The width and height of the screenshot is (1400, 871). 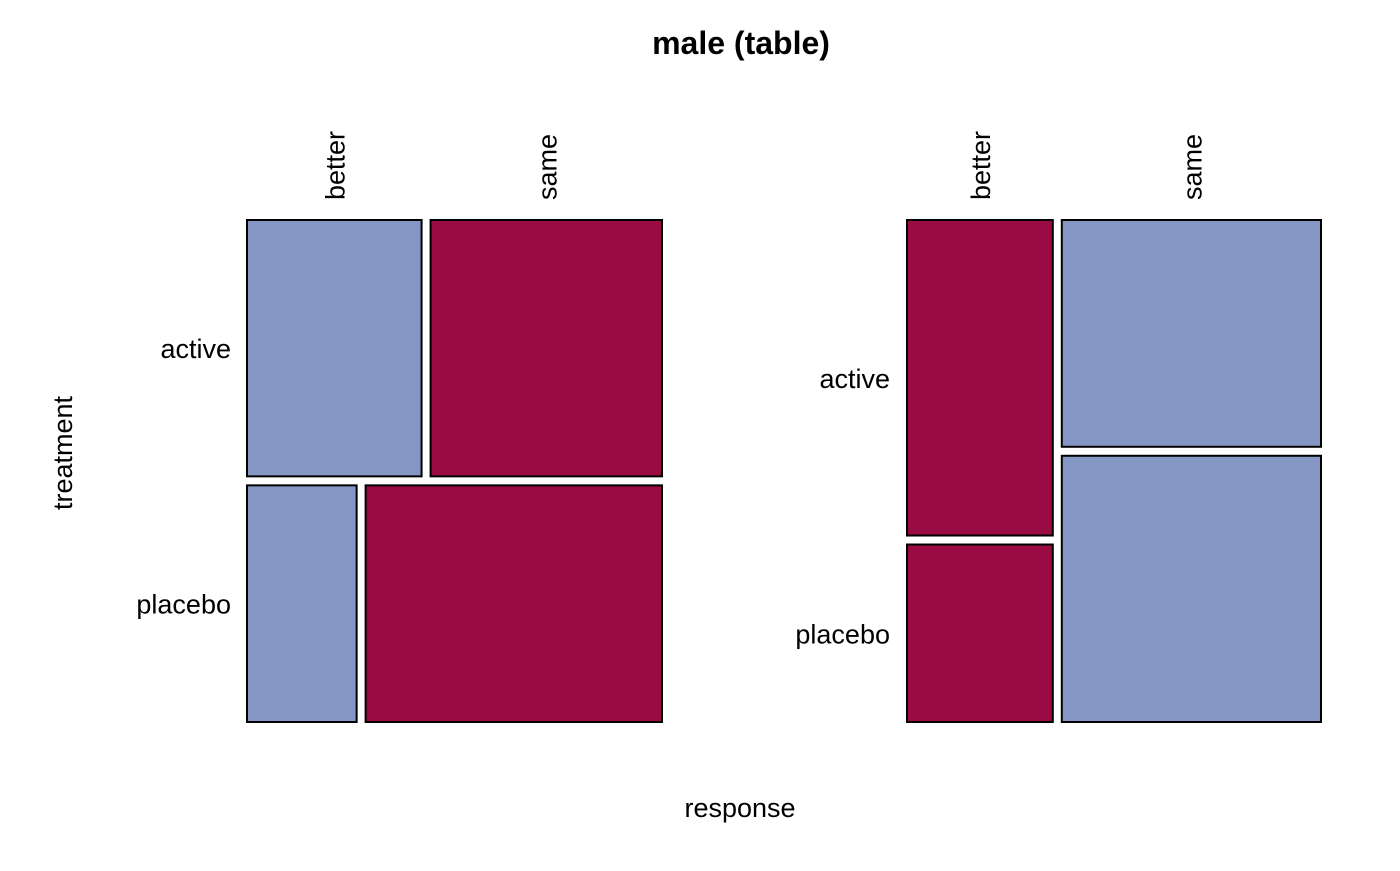 I want to click on x-axis-label: response, so click(x=739, y=808).